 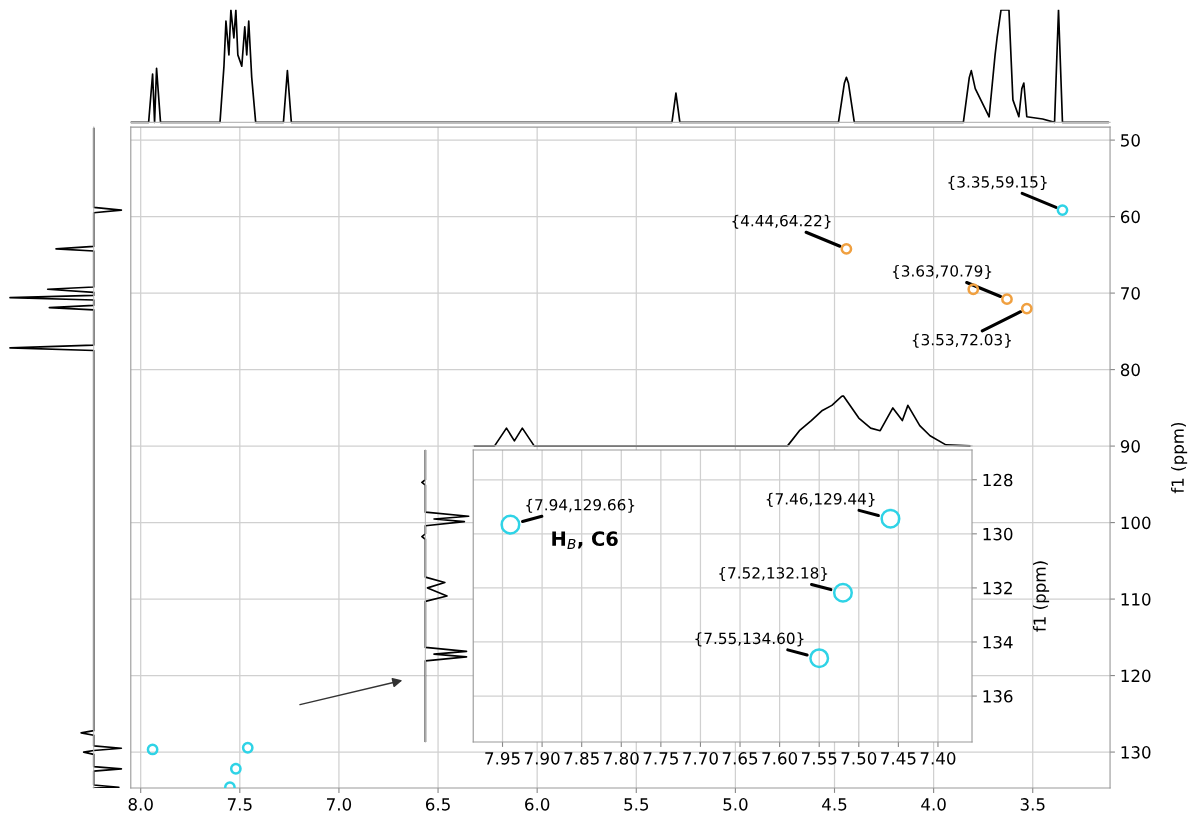 I want to click on annotation: H$_{B}$, C6, so click(x=585, y=540).